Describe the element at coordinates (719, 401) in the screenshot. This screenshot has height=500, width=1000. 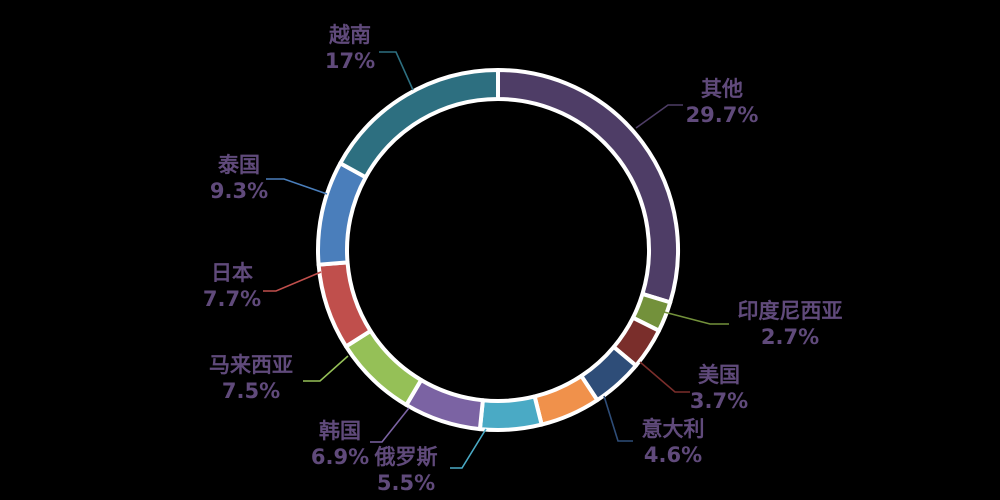
I see `label-usa-pct: 3.7%` at that location.